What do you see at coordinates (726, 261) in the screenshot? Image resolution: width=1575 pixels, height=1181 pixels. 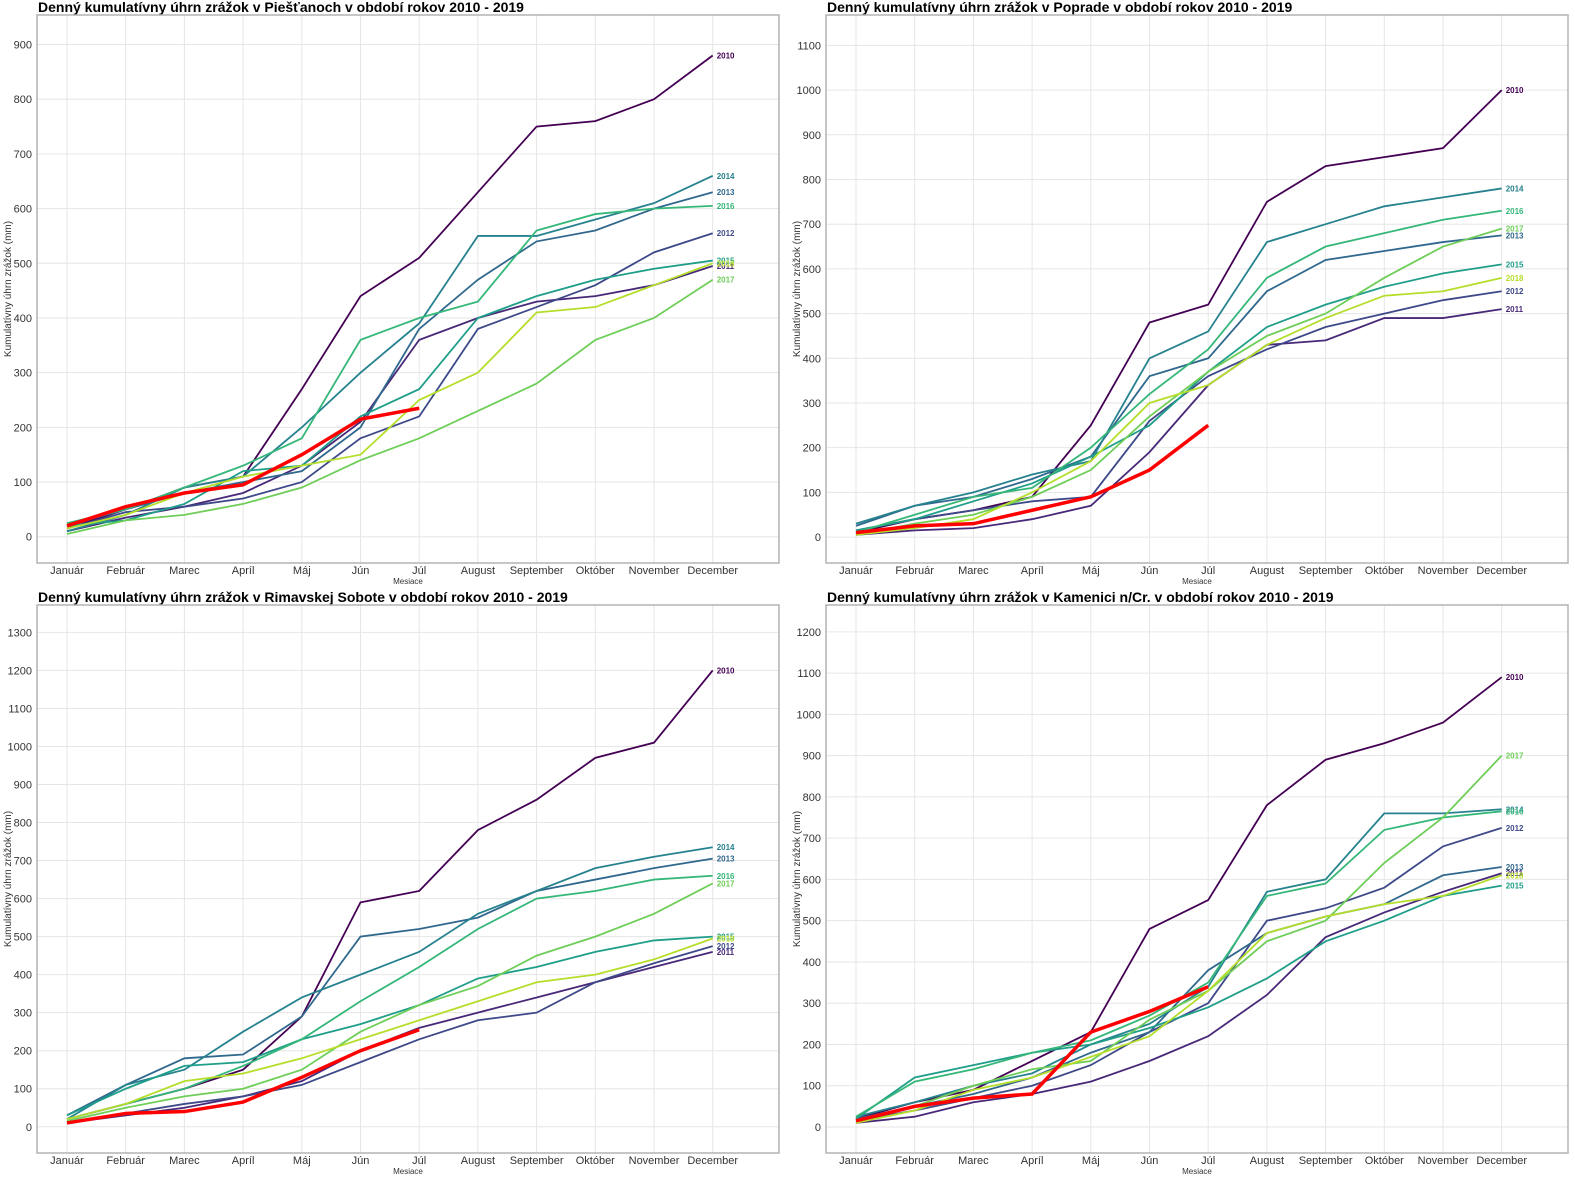 I see `series-end-label: 2015` at bounding box center [726, 261].